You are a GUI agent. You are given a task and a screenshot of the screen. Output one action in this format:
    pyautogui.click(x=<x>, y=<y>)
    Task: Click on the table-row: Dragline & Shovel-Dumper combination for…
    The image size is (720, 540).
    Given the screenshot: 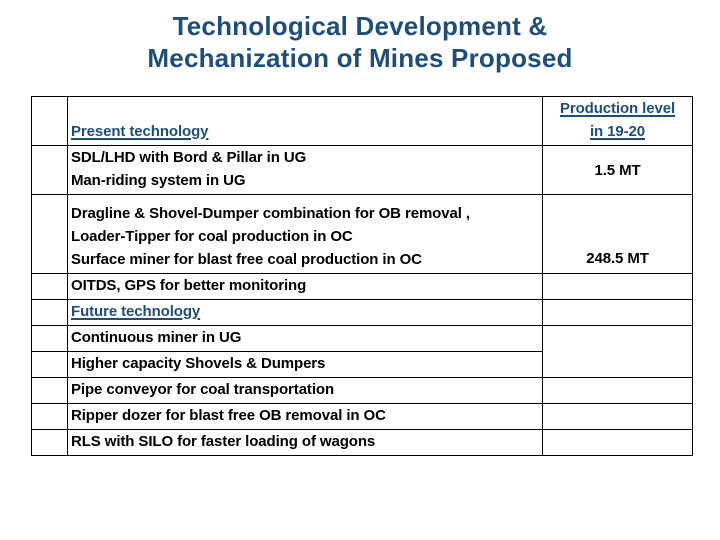 What is the action you would take?
    pyautogui.click(x=362, y=234)
    